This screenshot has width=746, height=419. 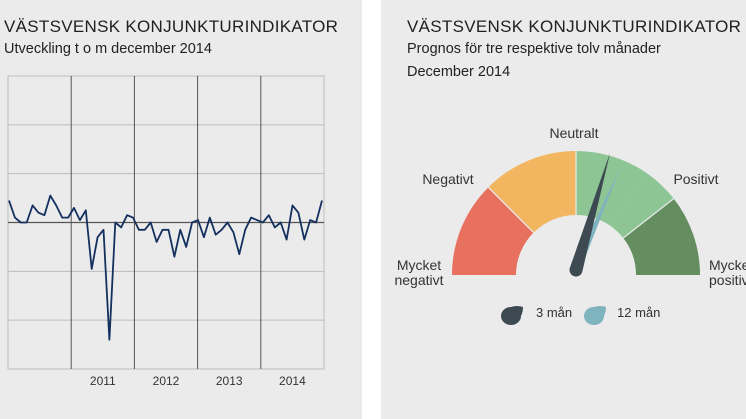 What do you see at coordinates (727, 265) in the screenshot?
I see `gauge-label-very-positive: Mycket` at bounding box center [727, 265].